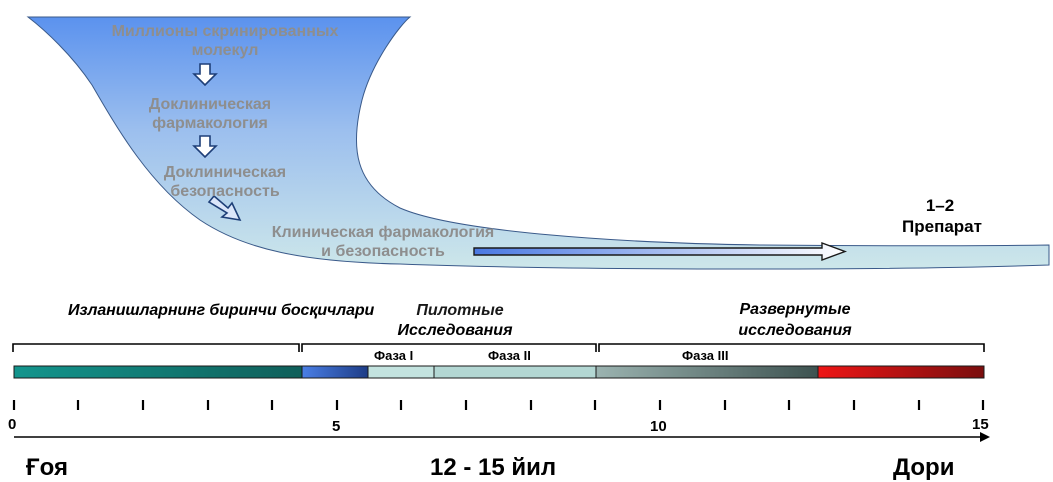 The width and height of the screenshot is (1053, 482). What do you see at coordinates (336, 426) in the screenshot?
I see `tick-label-5: 5` at bounding box center [336, 426].